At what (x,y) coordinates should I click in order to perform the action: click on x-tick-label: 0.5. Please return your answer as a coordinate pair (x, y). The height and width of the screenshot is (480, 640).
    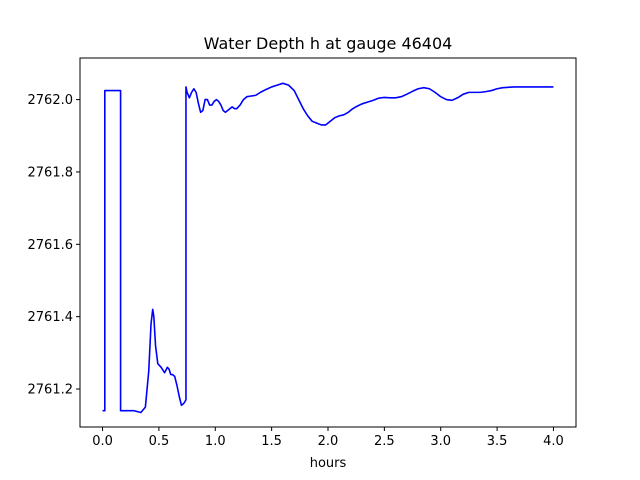
    Looking at the image, I should click on (159, 441).